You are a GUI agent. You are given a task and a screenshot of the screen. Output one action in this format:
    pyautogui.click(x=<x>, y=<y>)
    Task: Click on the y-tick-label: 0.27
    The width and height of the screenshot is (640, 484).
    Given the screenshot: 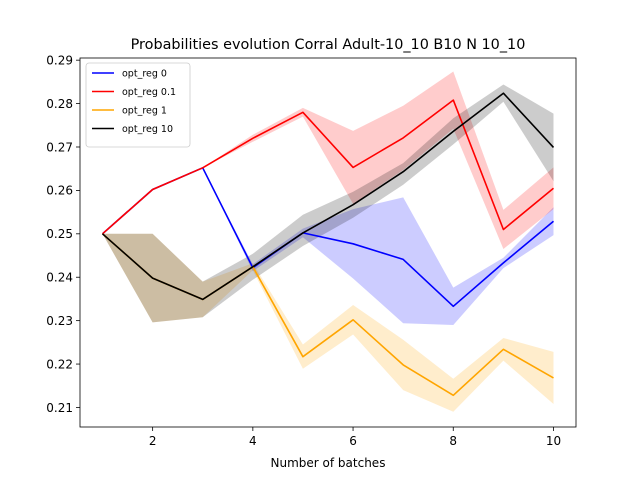 What is the action you would take?
    pyautogui.click(x=59, y=147)
    